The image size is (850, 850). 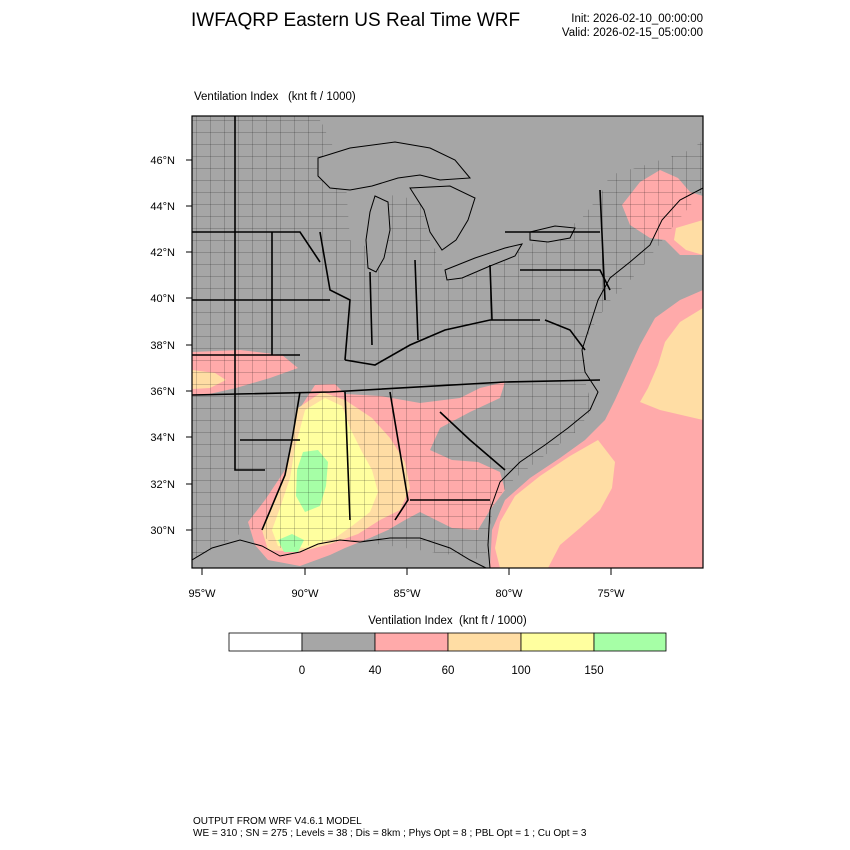 I want to click on lat-label: 44°N, so click(x=162, y=207).